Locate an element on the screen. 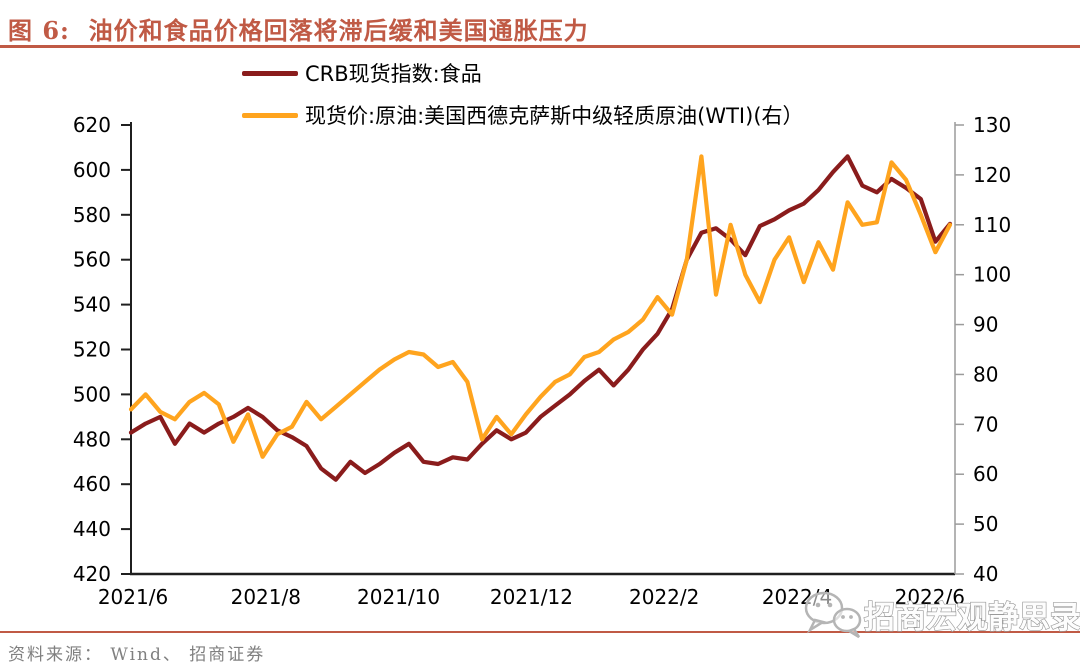  wti-line-swatch is located at coordinates (270, 115).